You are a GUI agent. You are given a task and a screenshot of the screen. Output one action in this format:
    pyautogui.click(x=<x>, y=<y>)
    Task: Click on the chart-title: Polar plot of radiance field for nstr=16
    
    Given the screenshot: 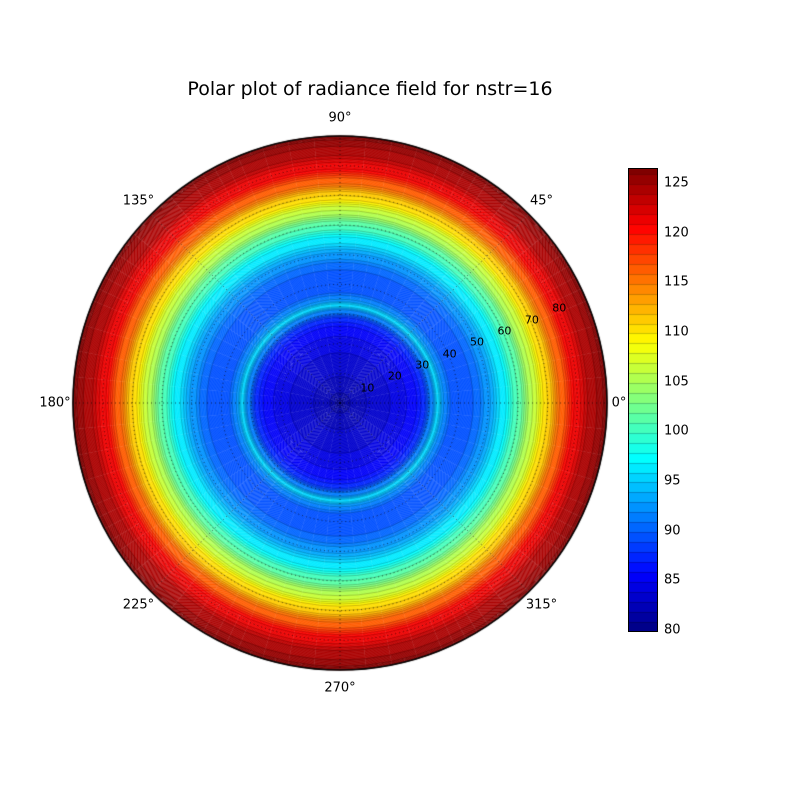 What is the action you would take?
    pyautogui.click(x=370, y=89)
    